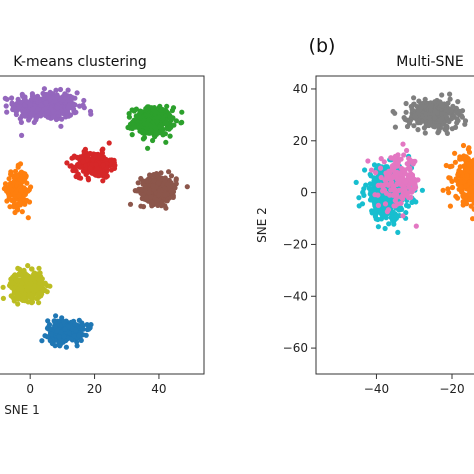 The image size is (474, 474). What do you see at coordinates (414, 385) in the screenshot?
I see `multisne-xticks: −40 −20` at bounding box center [414, 385].